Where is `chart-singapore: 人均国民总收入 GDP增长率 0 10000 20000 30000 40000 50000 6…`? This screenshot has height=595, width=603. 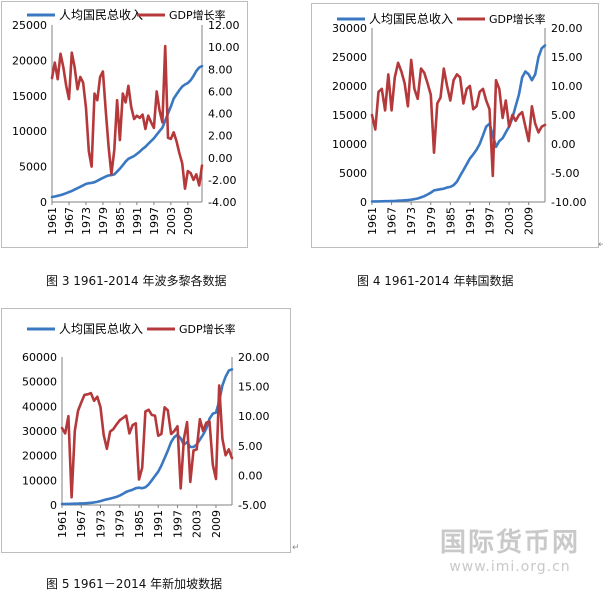 chart-singapore: 人均国民总收入 GDP增长率 0 10000 20000 30000 40000 50000 6… is located at coordinates (146, 430).